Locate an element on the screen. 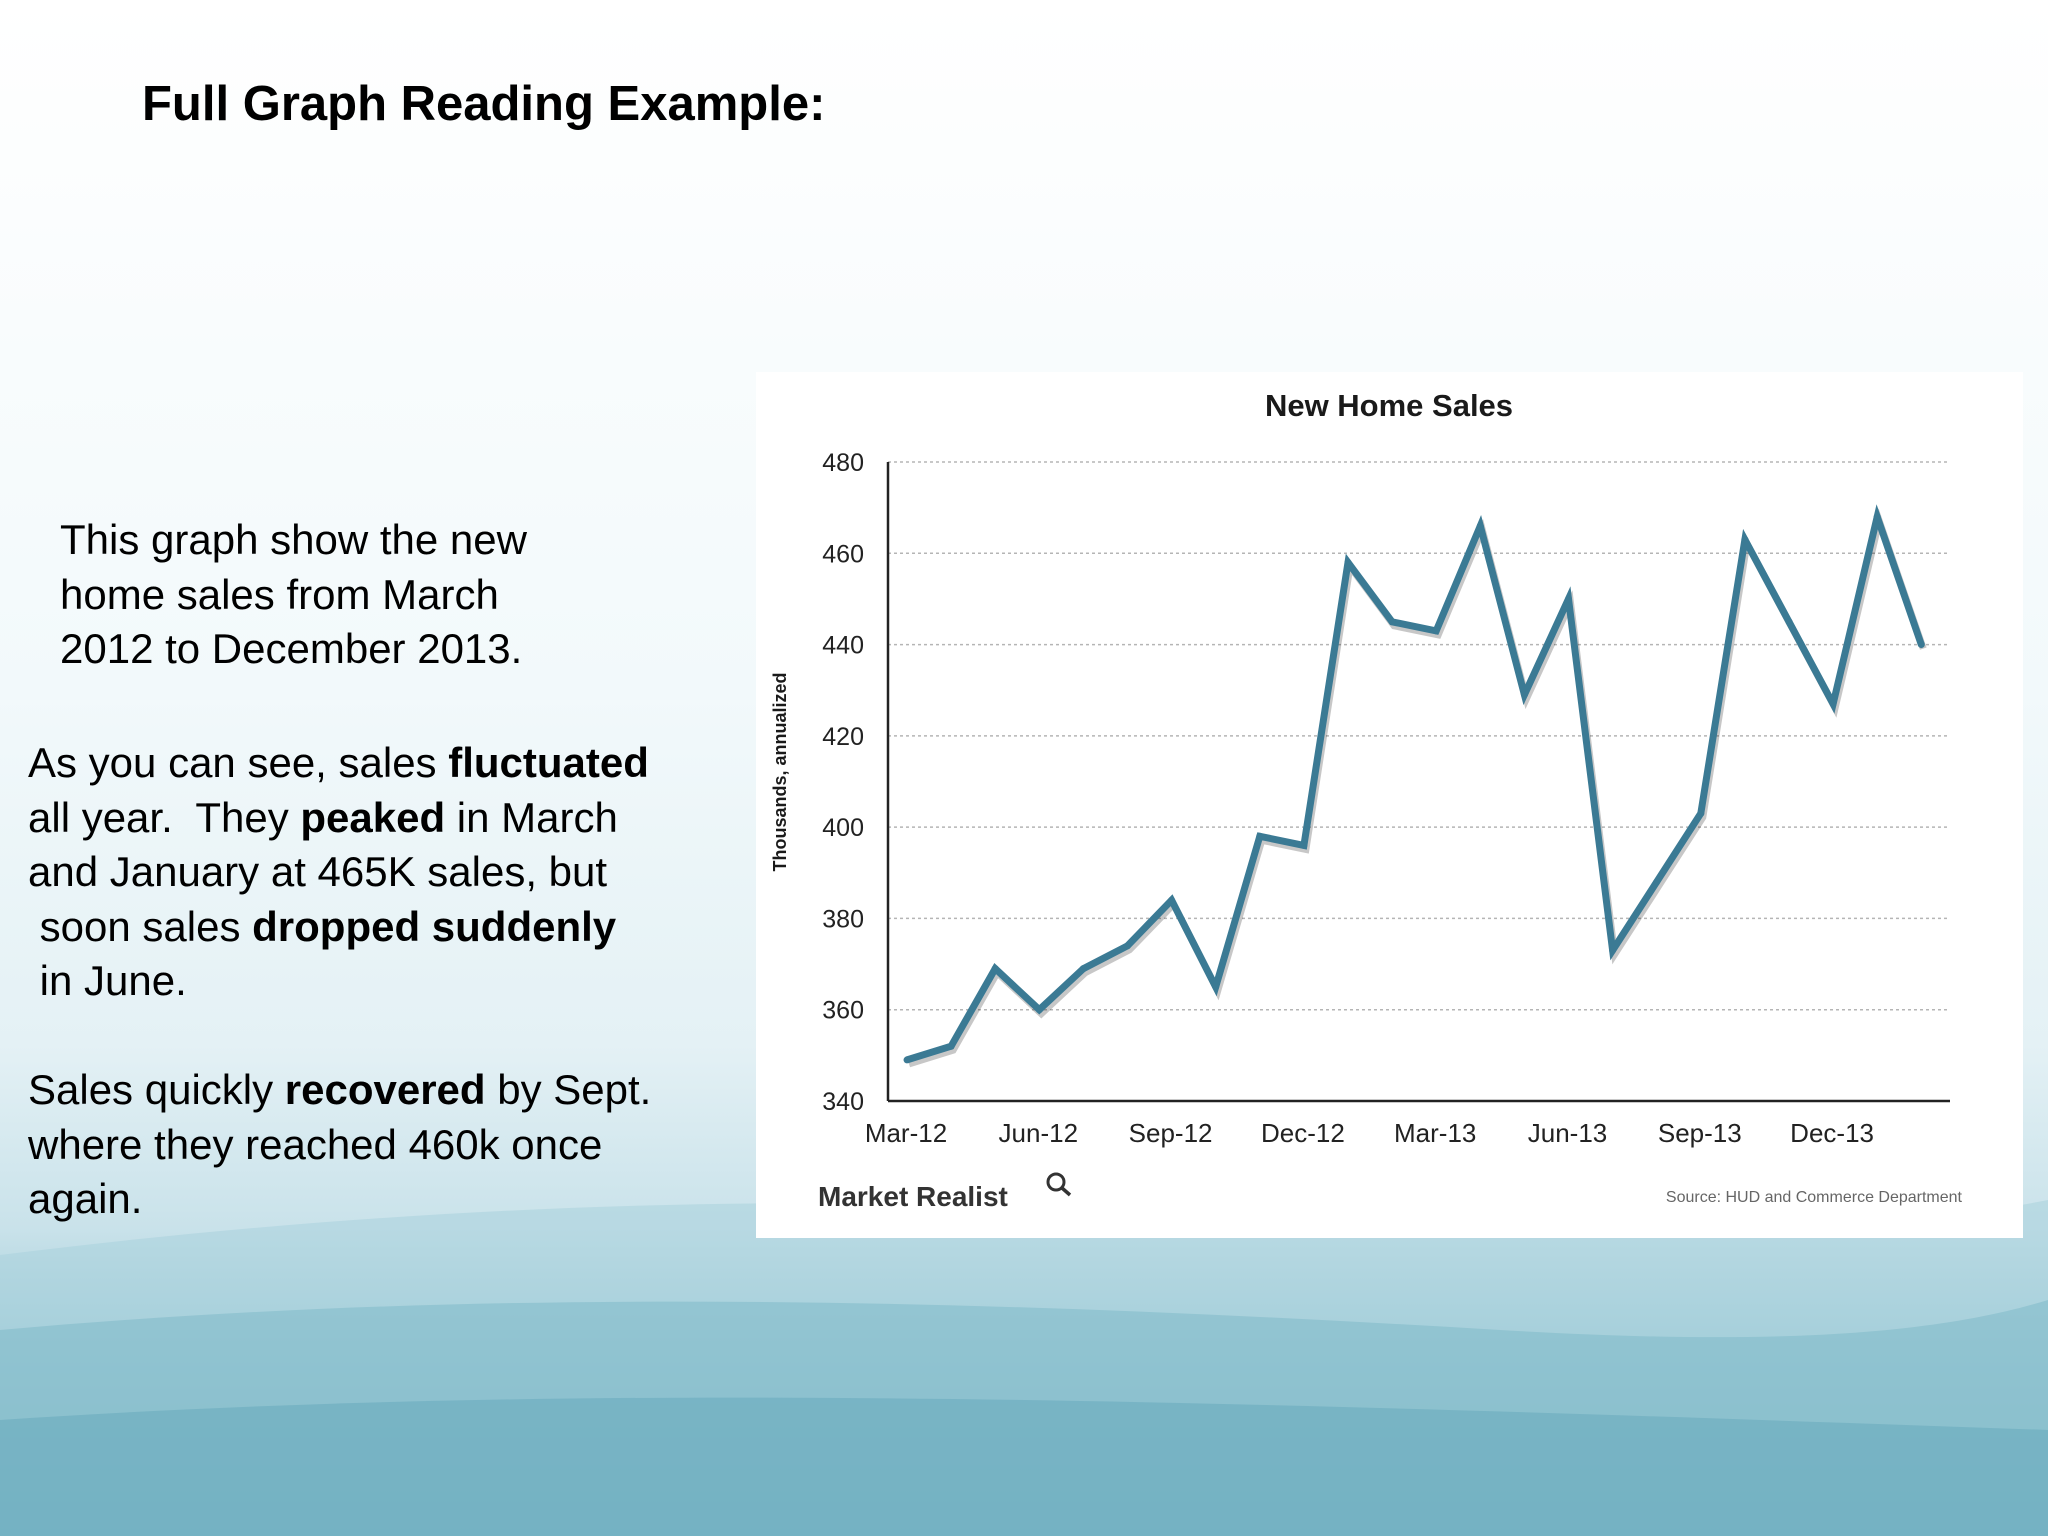 The width and height of the screenshot is (2048, 1536). x-tick-label: Mar-13 is located at coordinates (1435, 1133).